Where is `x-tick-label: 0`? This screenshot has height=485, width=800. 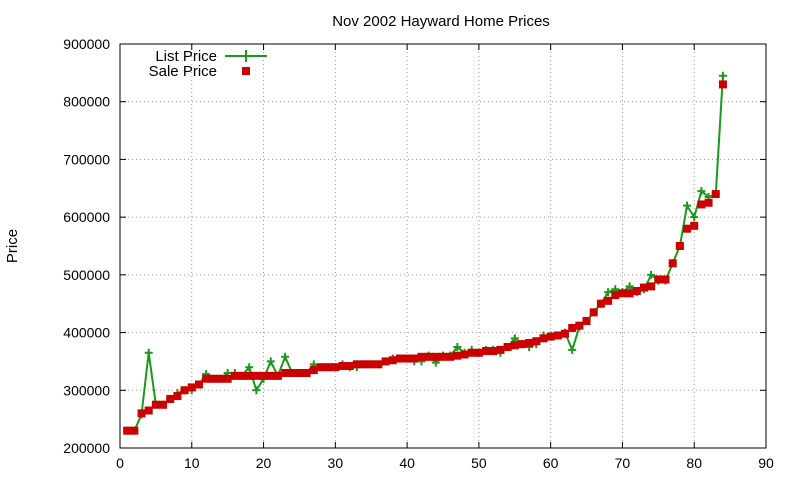 x-tick-label: 0 is located at coordinates (120, 463).